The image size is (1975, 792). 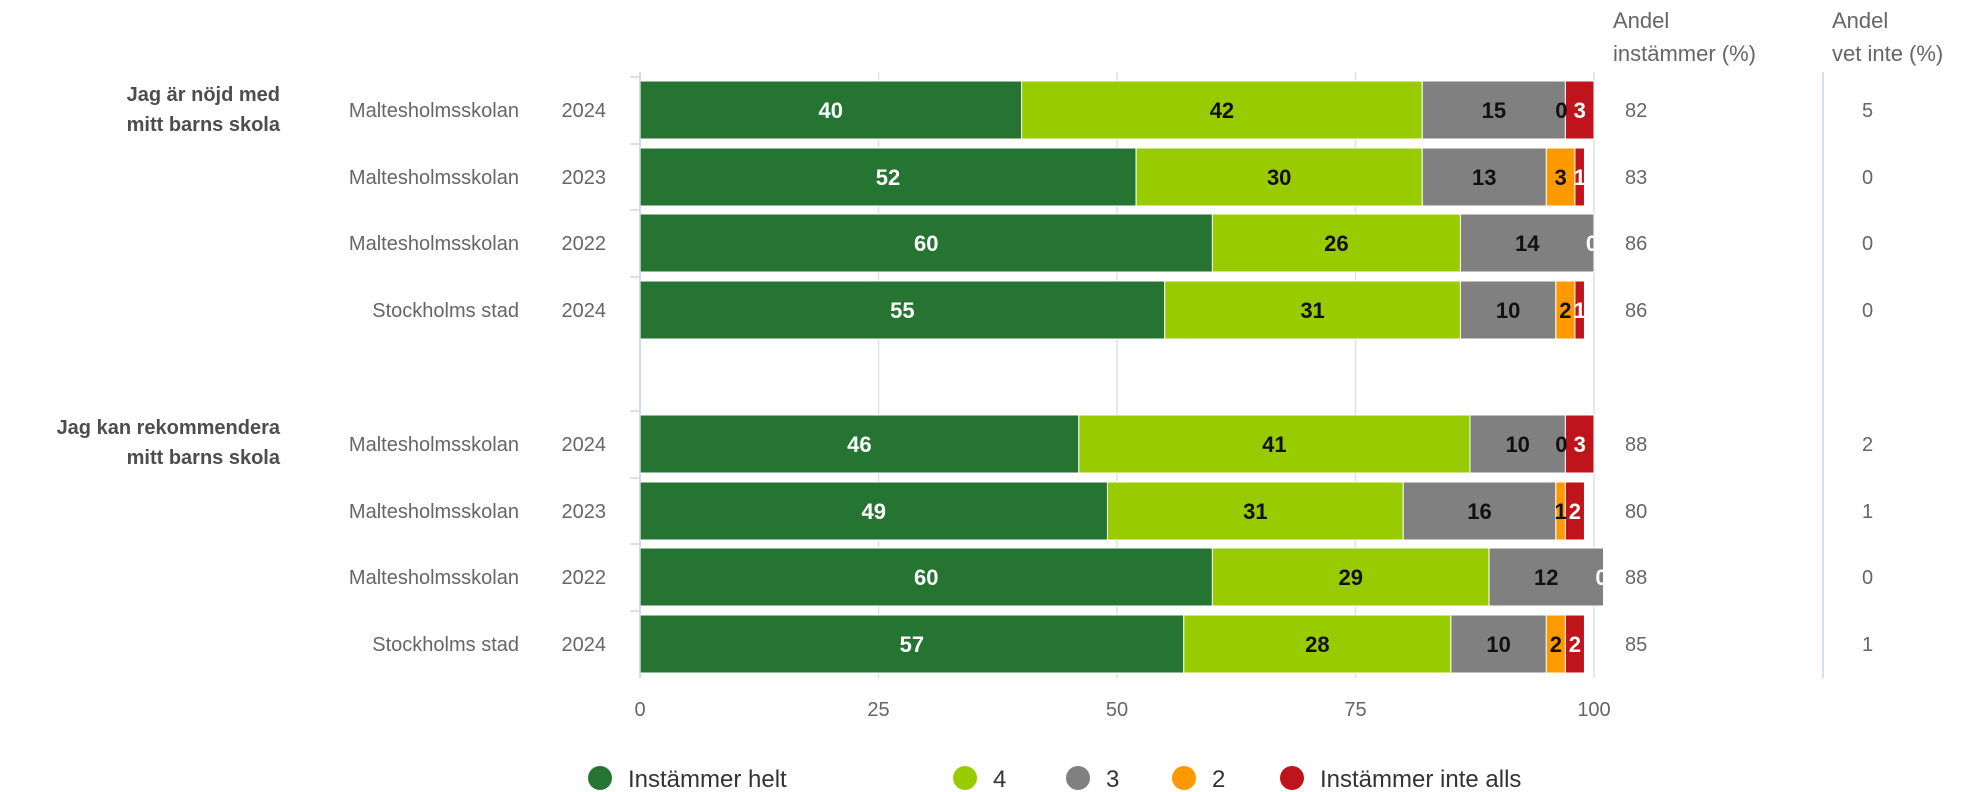 I want to click on segment-label-1-3-1: 28, so click(x=1317, y=644).